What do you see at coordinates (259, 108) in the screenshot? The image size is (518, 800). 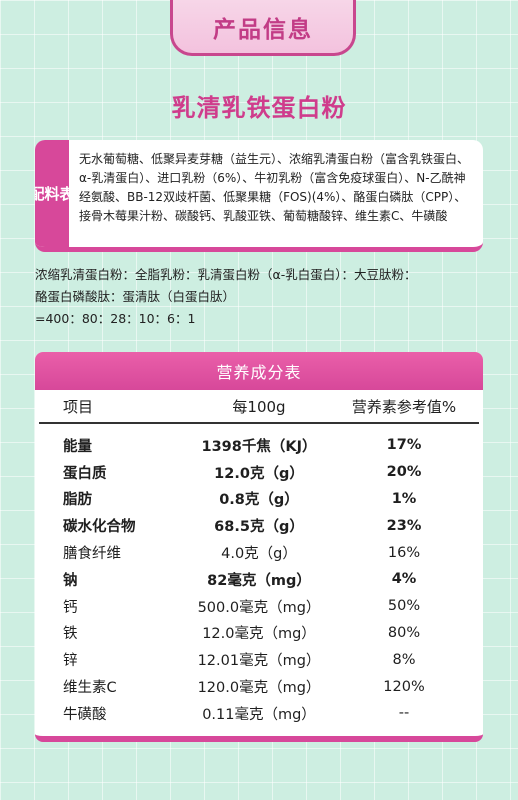 I see `product-name: 乳清乳铁蛋白粉` at bounding box center [259, 108].